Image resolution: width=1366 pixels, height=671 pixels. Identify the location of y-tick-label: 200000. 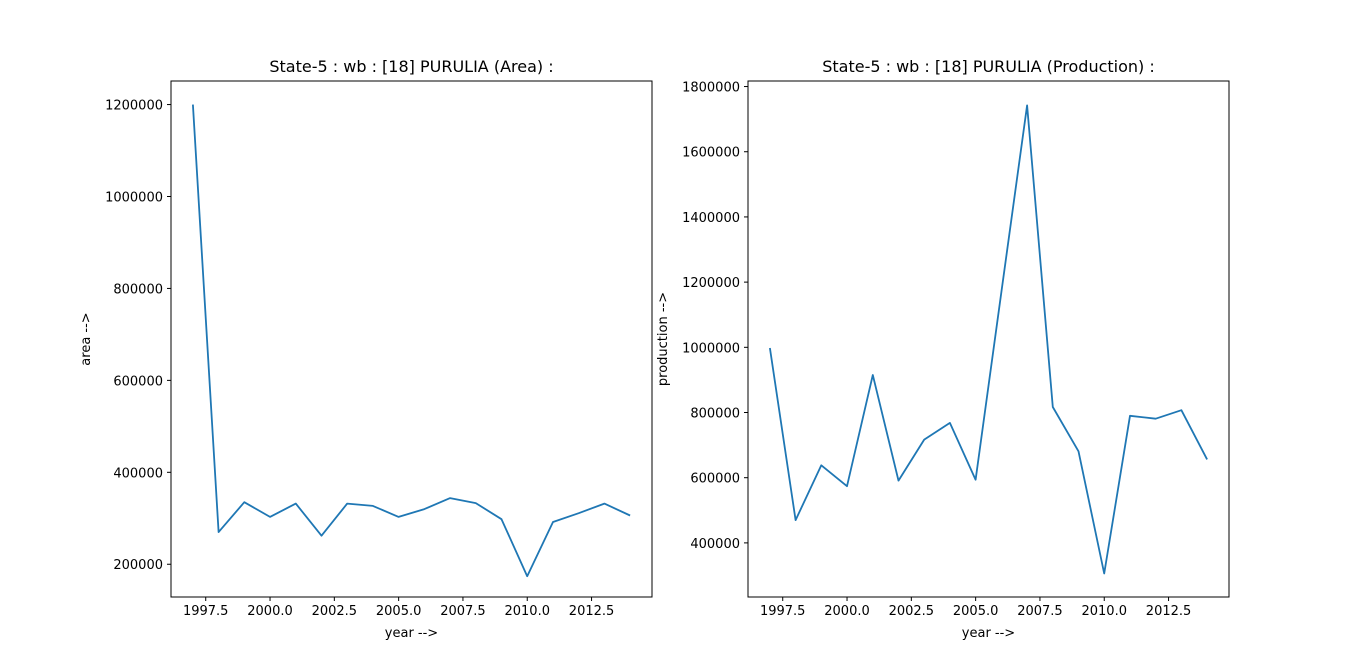
(138, 565).